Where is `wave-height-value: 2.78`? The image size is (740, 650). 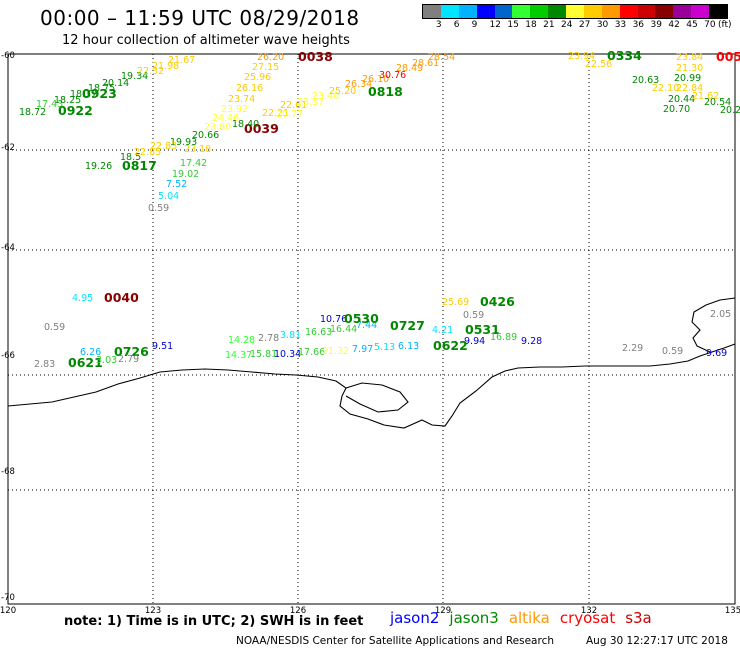 wave-height-value: 2.78 is located at coordinates (268, 338).